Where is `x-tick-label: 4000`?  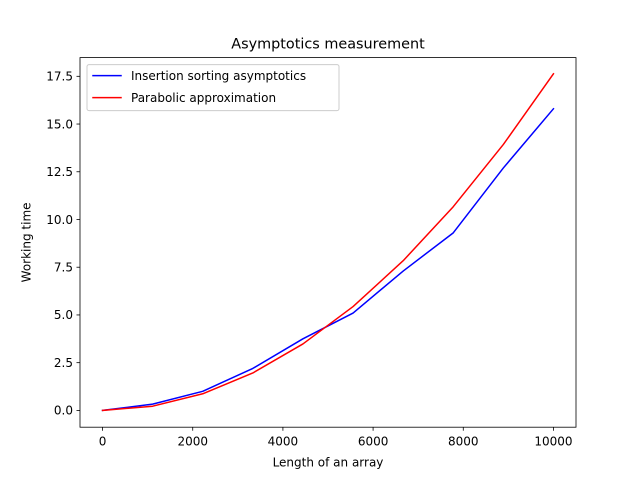 x-tick-label: 4000 is located at coordinates (283, 442).